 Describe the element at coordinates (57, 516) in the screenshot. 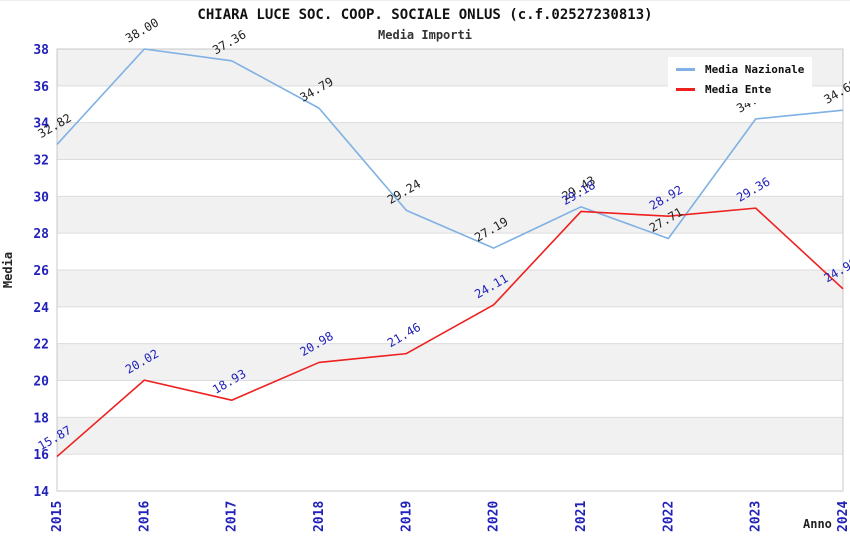

I see `x-tick-label: 2015` at that location.